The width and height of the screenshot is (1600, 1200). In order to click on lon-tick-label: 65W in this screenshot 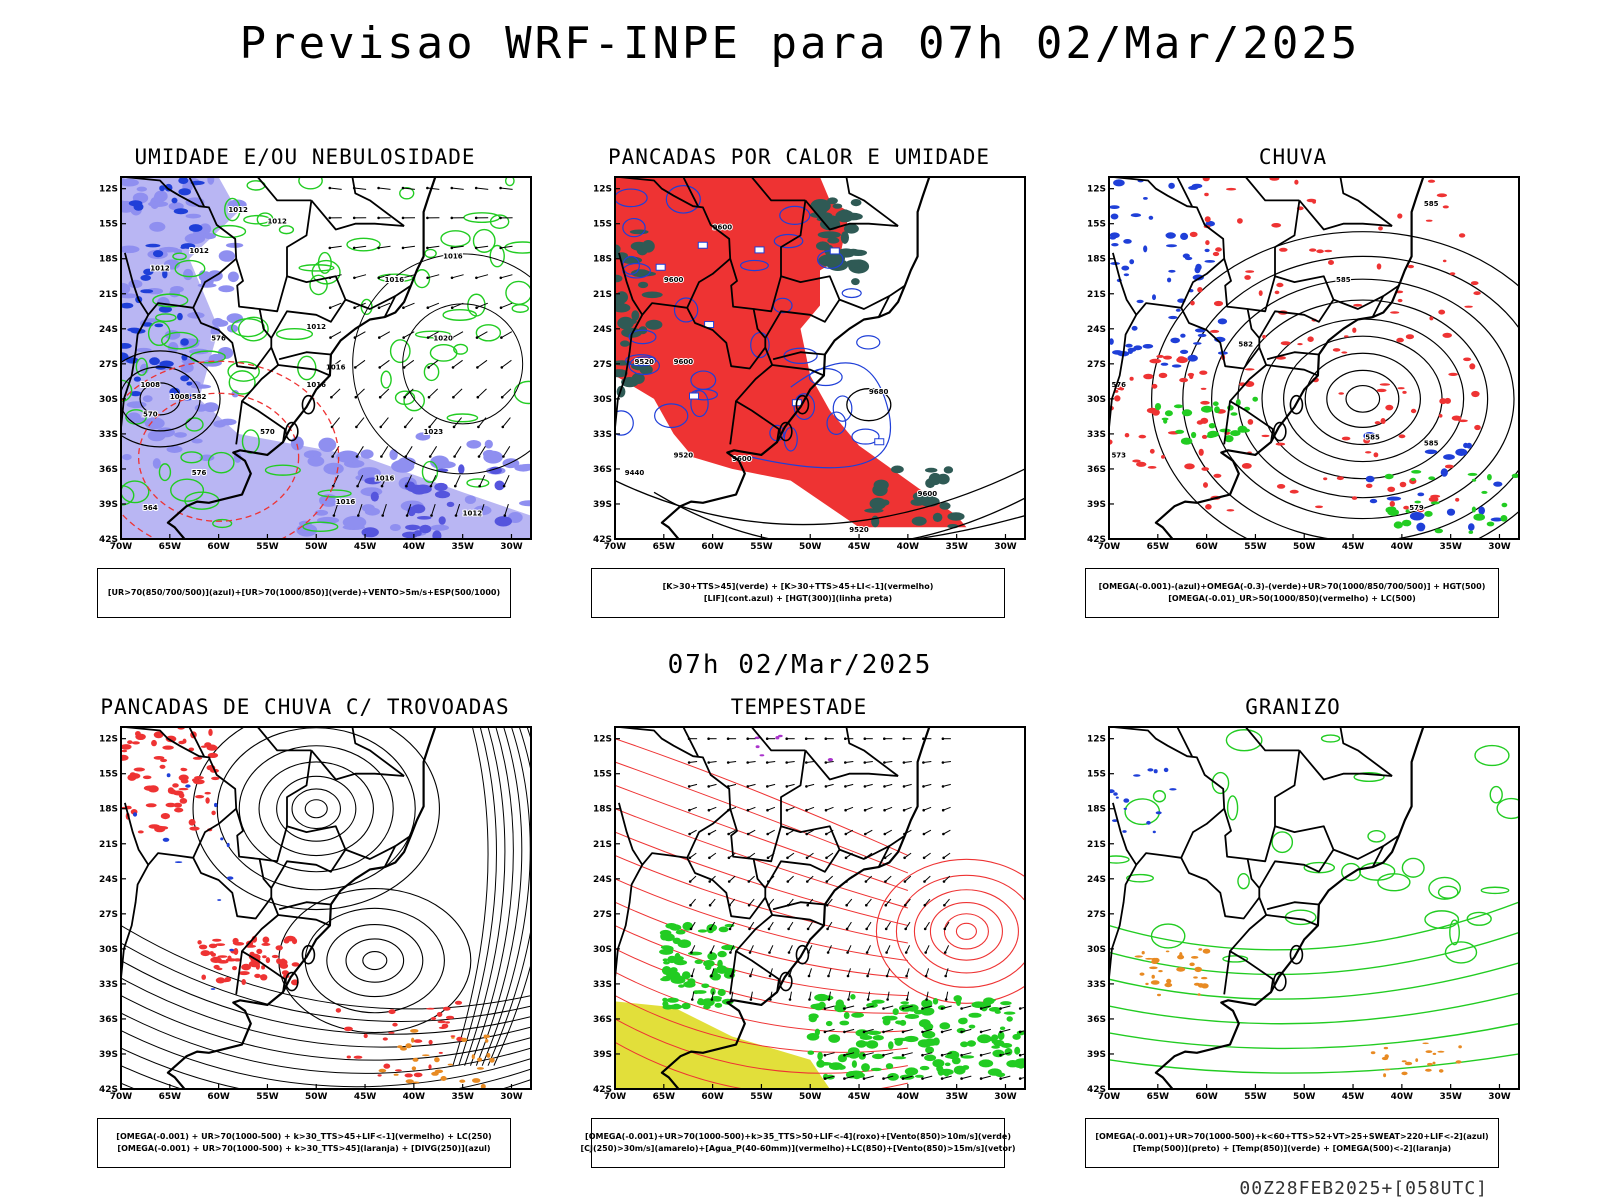, I will do `click(664, 1097)`.